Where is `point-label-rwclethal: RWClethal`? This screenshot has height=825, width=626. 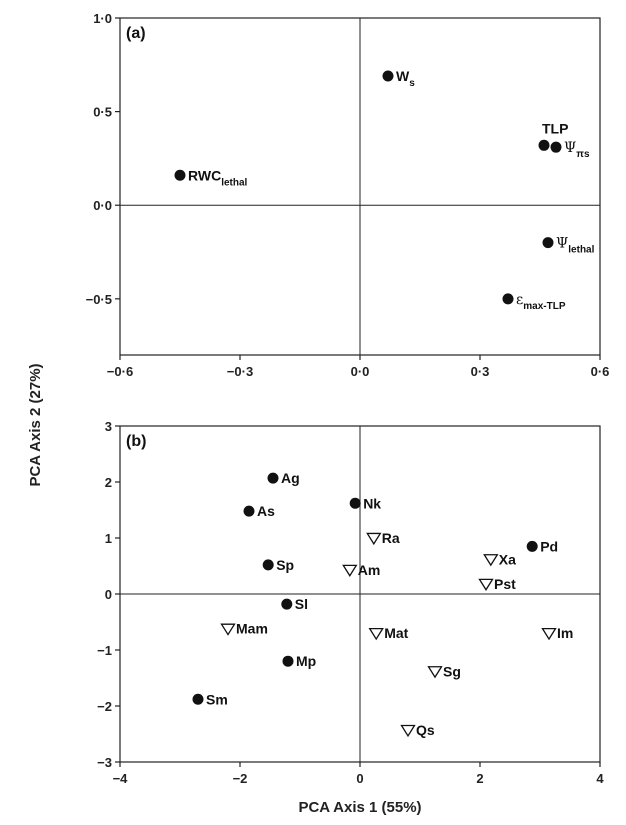 point-label-rwclethal: RWClethal is located at coordinates (218, 177).